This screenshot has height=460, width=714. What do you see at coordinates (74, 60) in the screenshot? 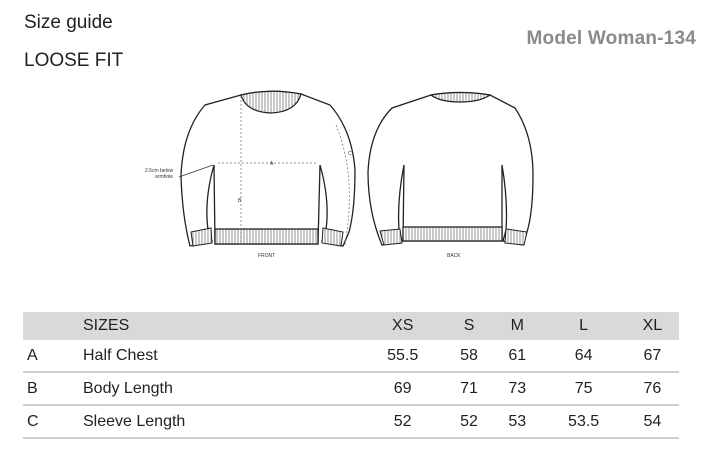
I see `fit-label: LOOSE FIT` at bounding box center [74, 60].